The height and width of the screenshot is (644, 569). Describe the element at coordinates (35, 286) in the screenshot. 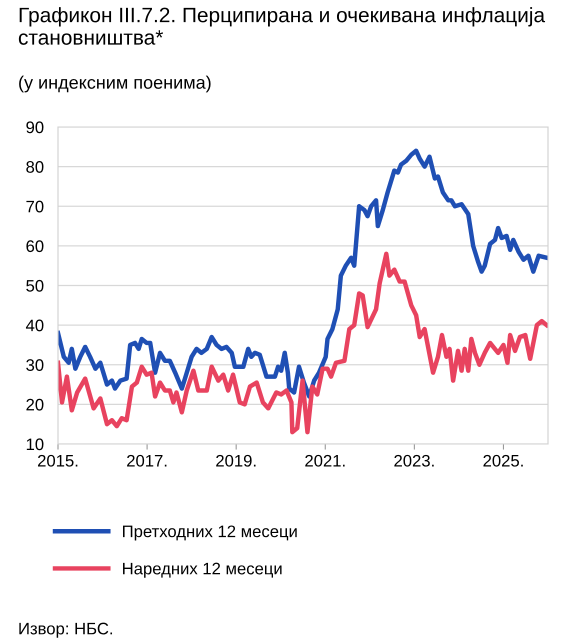

I see `y-tick-label: 50` at that location.